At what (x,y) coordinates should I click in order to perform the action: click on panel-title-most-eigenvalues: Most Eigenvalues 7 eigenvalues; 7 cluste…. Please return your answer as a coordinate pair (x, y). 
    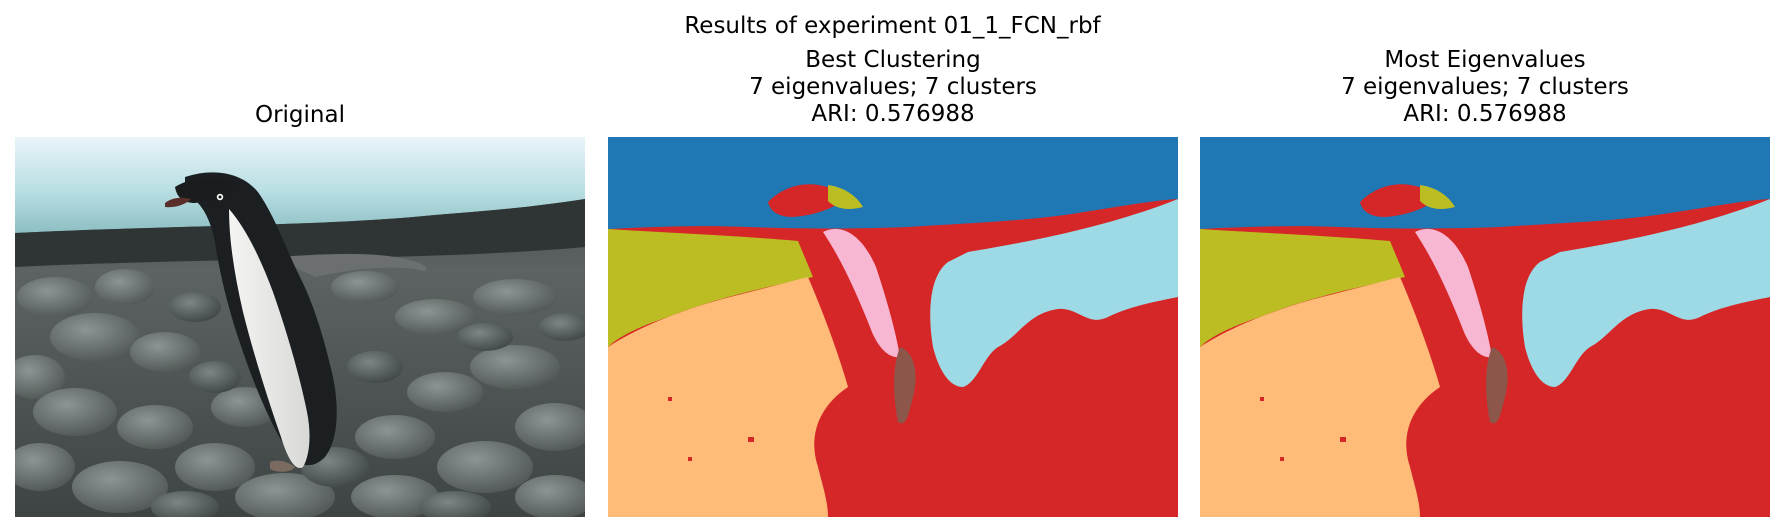
    Looking at the image, I should click on (1485, 87).